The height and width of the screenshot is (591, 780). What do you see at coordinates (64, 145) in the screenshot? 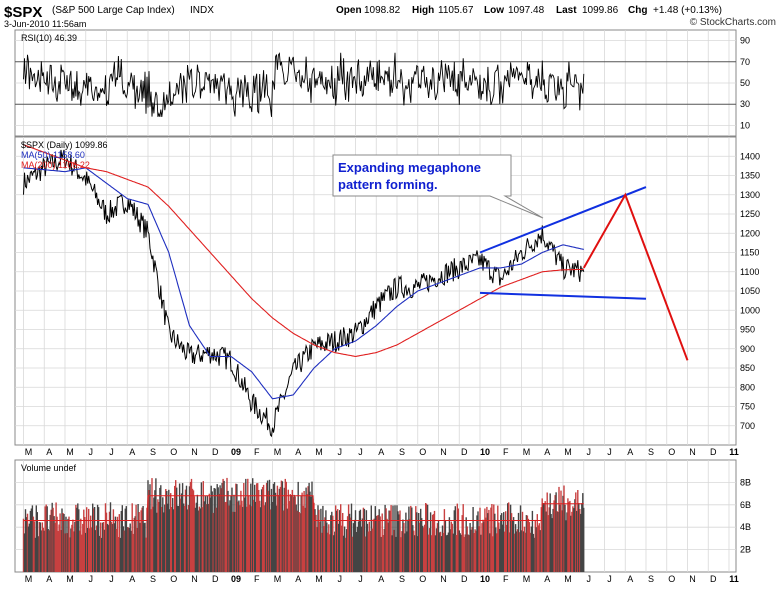
I see `price-legend: $SPX (Daily) 1099.86` at bounding box center [64, 145].